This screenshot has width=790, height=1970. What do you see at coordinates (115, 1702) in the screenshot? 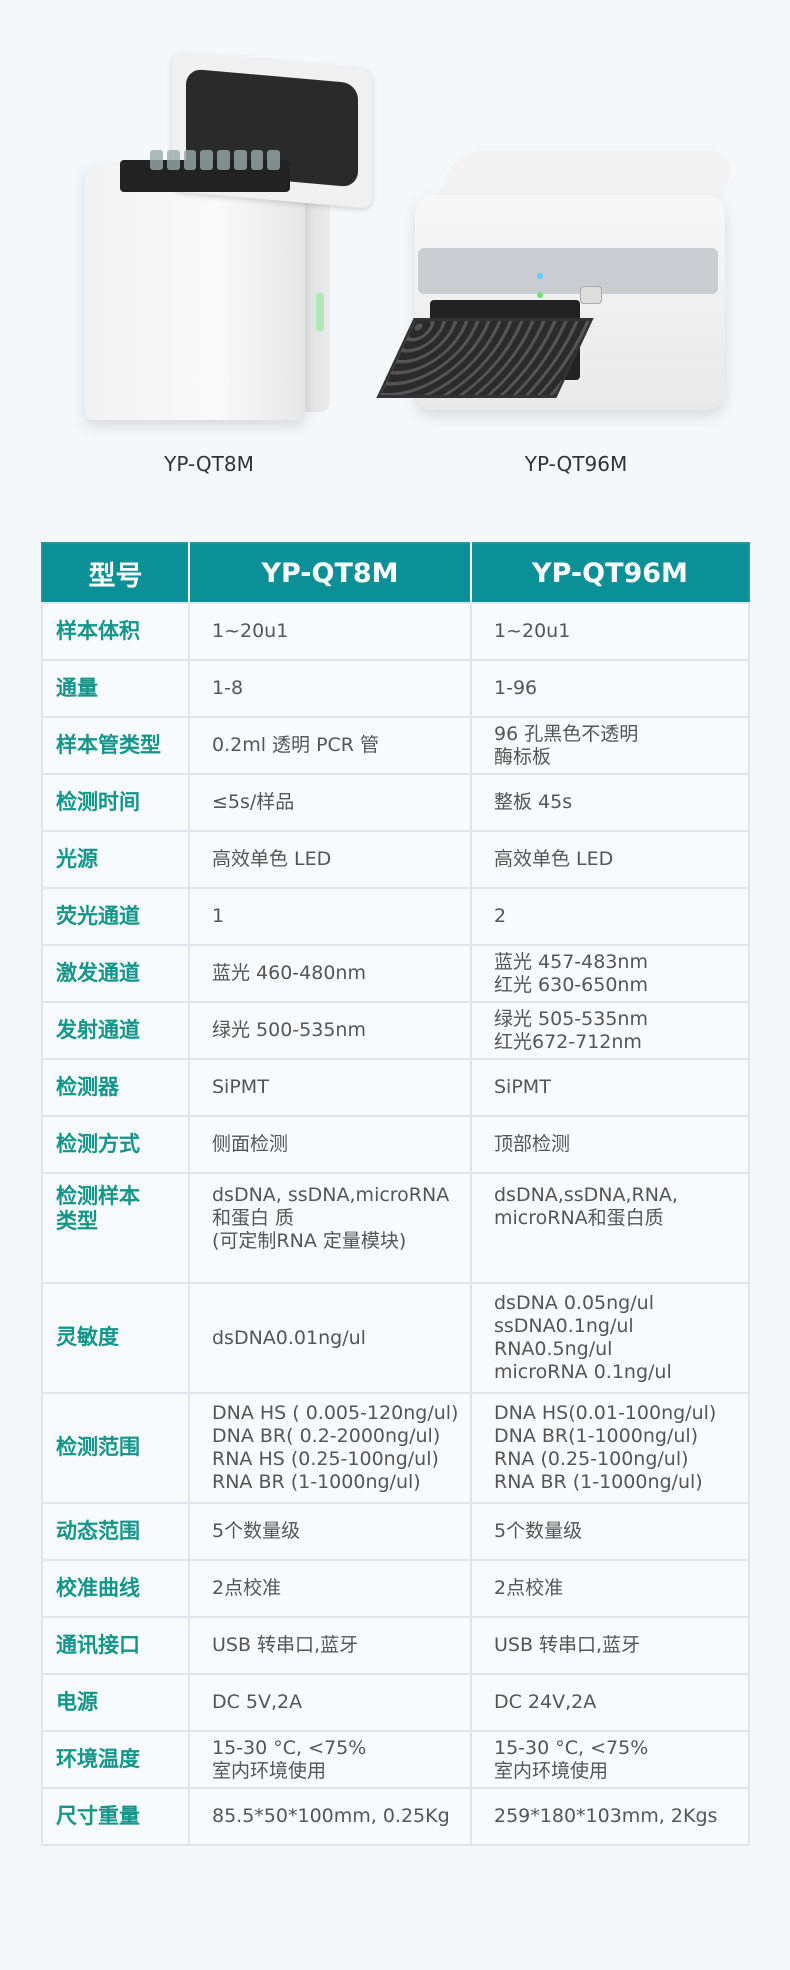
I see `row-label: 电源` at bounding box center [115, 1702].